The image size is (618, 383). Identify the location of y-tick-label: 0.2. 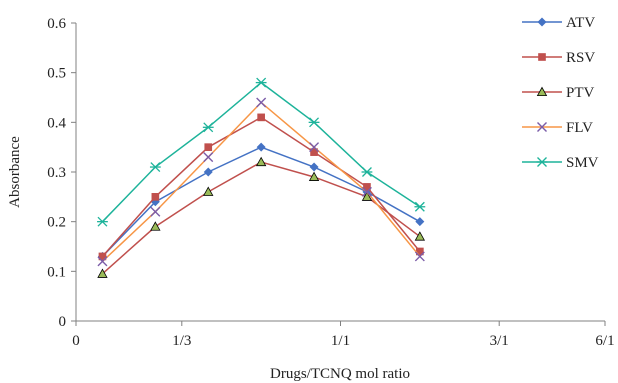
(56, 223).